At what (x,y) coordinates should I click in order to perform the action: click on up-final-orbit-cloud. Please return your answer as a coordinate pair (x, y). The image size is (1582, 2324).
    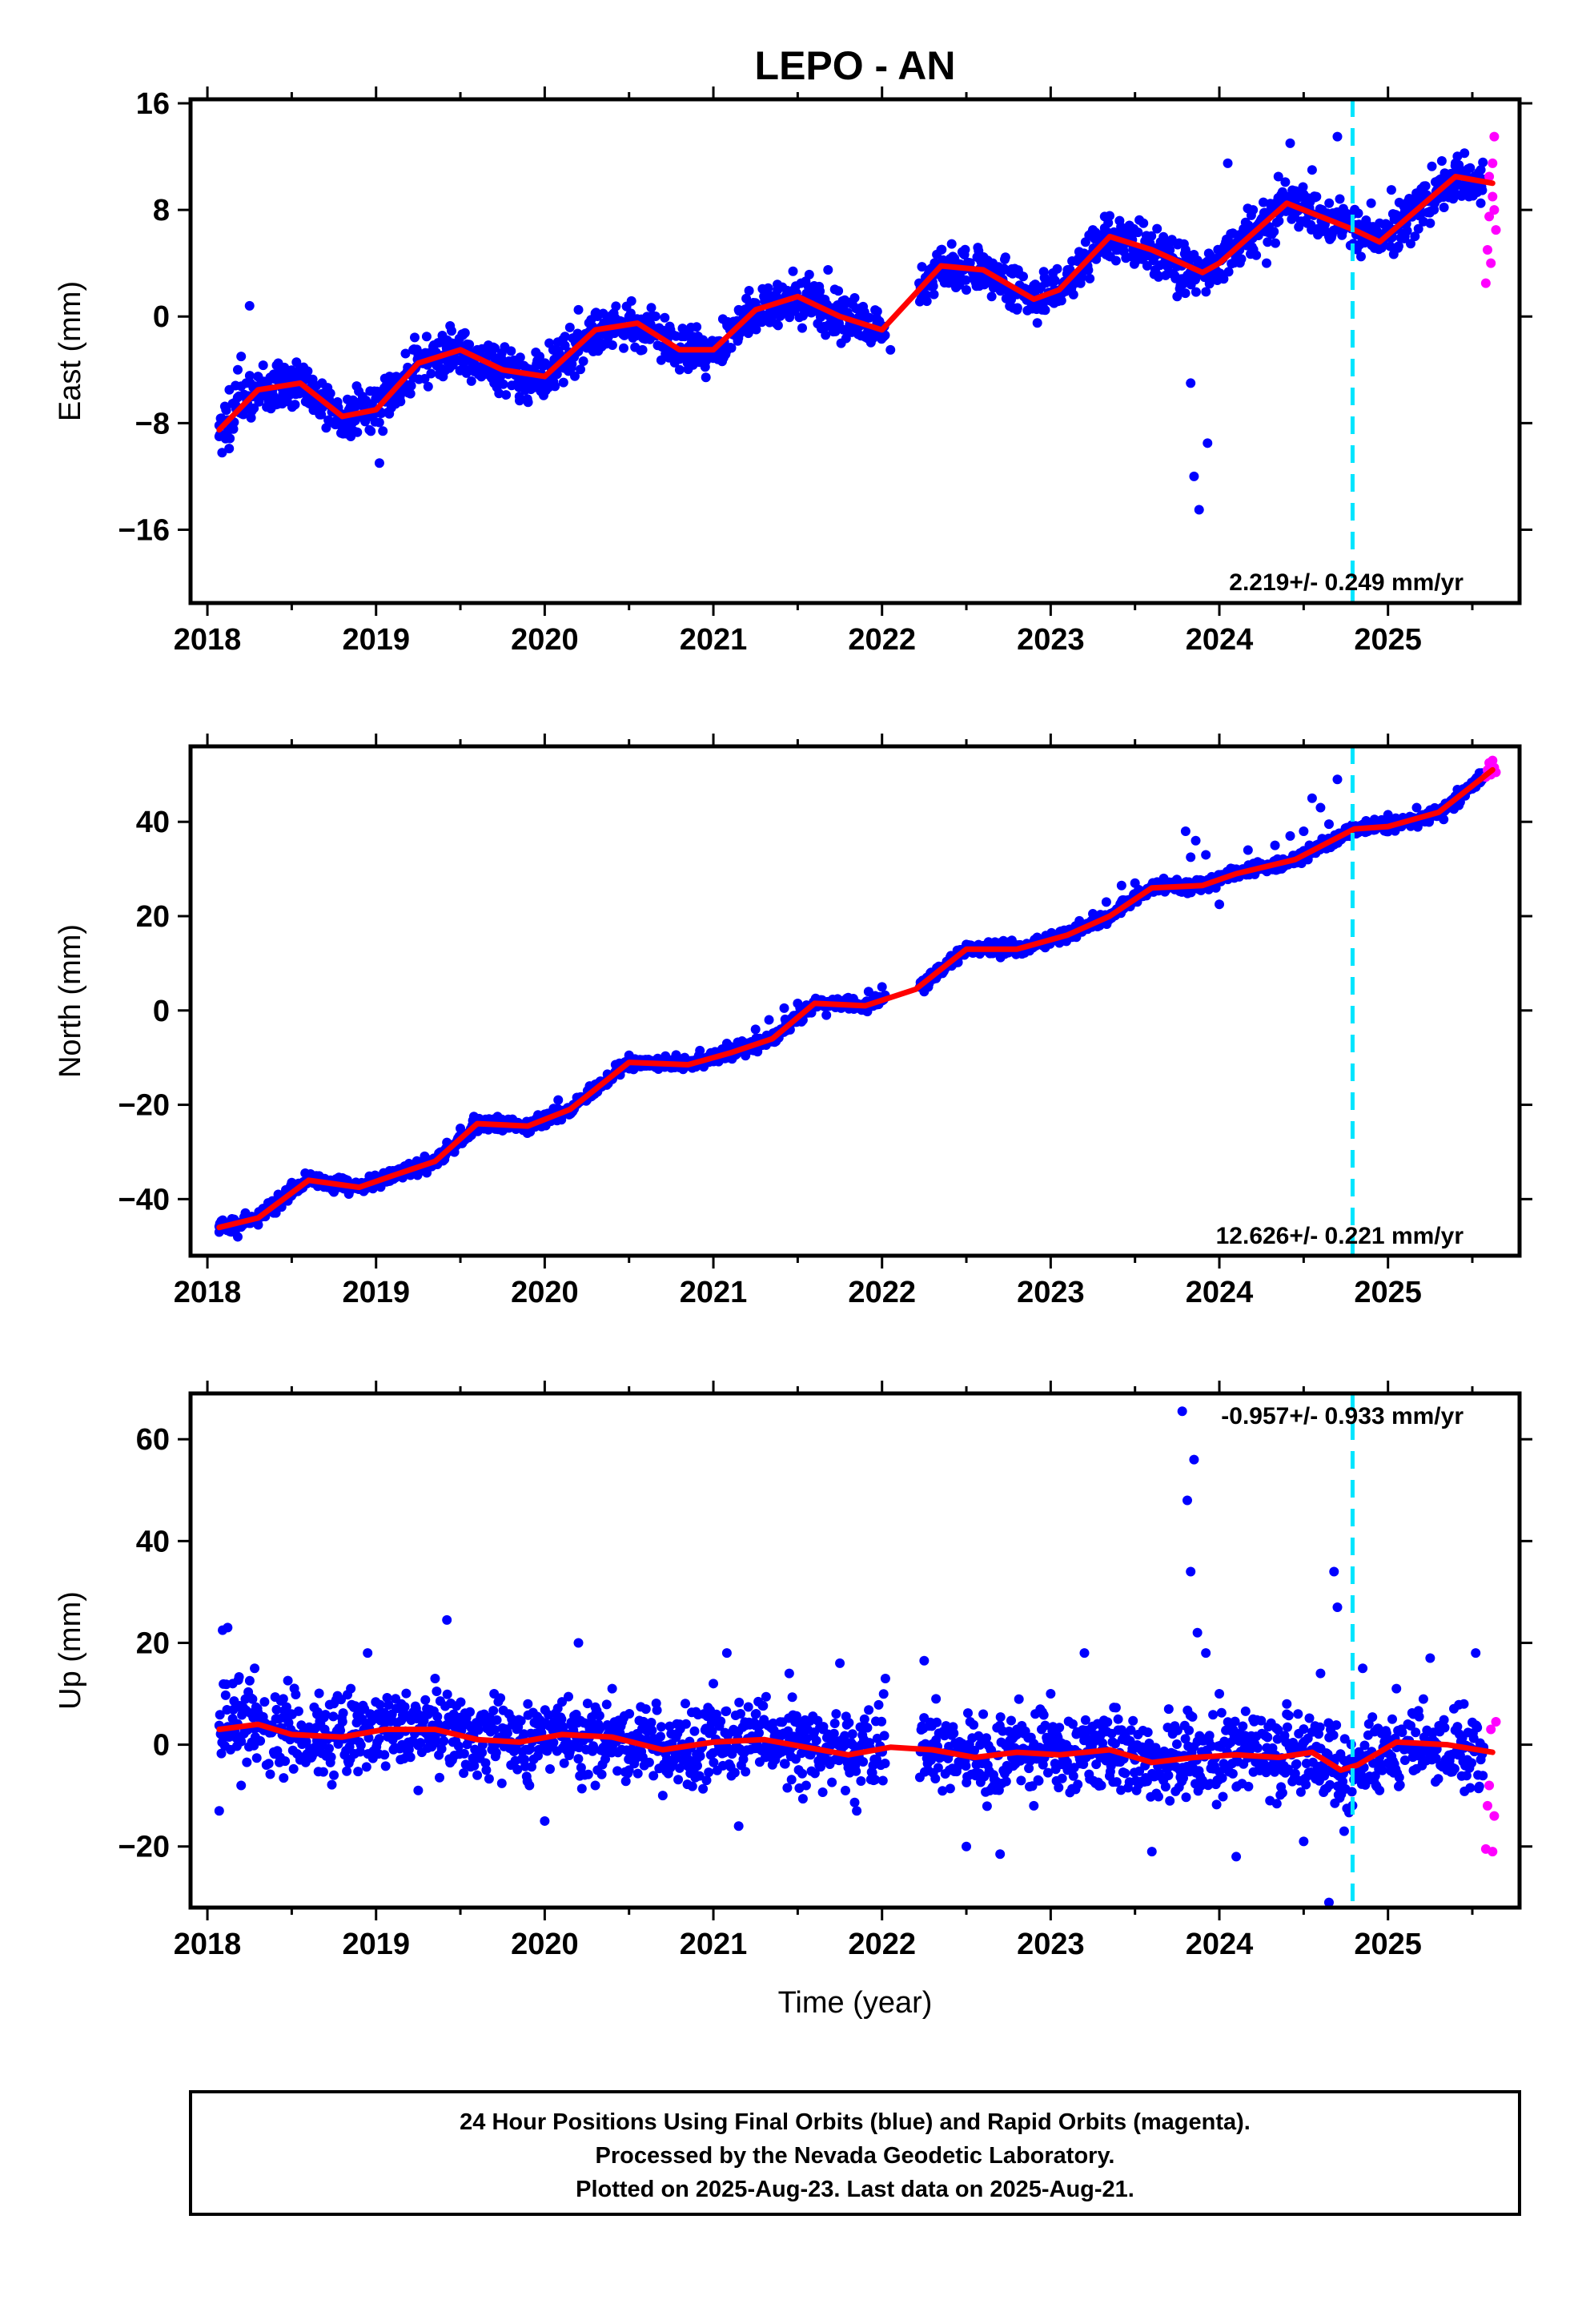
    Looking at the image, I should click on (851, 1745).